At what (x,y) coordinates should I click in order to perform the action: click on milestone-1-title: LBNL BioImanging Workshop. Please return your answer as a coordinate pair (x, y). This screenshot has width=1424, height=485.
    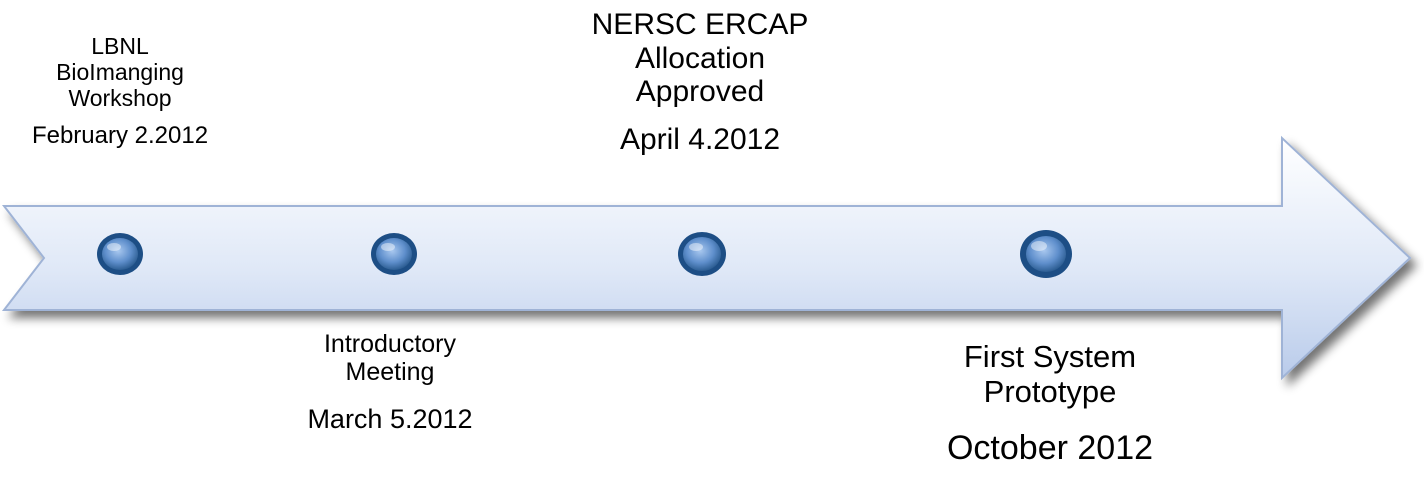
    Looking at the image, I should click on (120, 72).